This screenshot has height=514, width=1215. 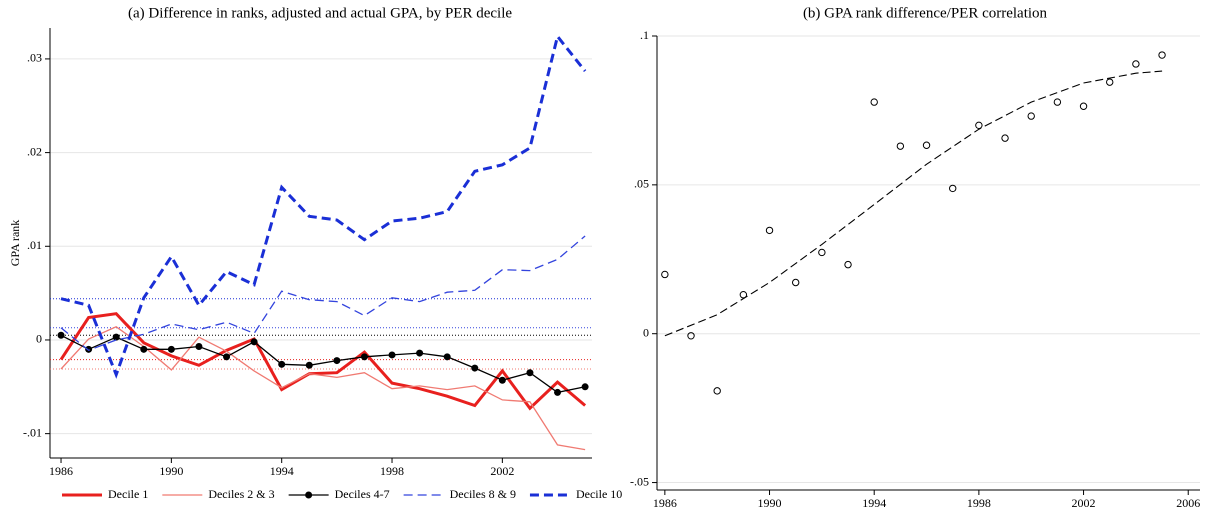 What do you see at coordinates (34, 245) in the screenshot?
I see `y-tick-label: .01` at bounding box center [34, 245].